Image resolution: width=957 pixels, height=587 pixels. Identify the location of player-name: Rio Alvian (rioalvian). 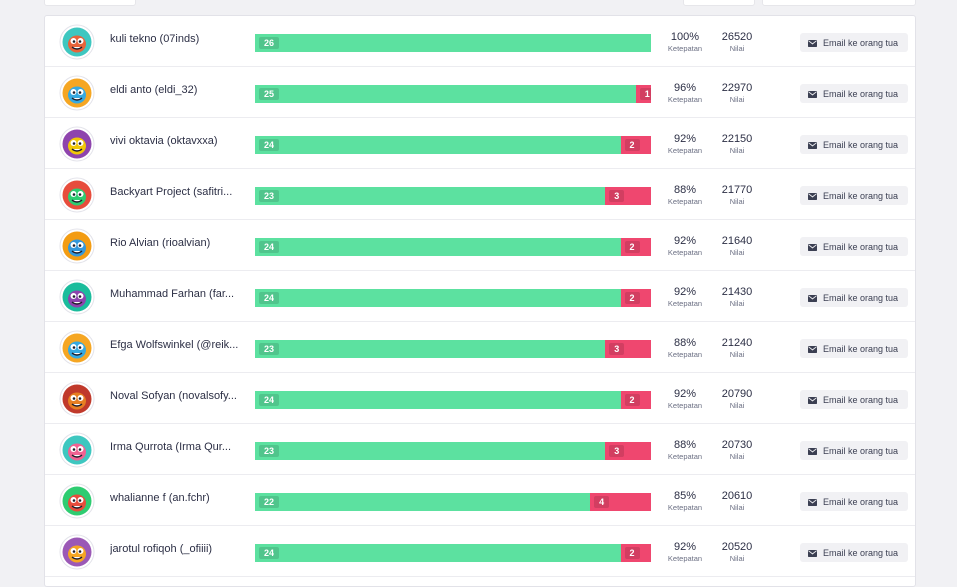
(160, 243).